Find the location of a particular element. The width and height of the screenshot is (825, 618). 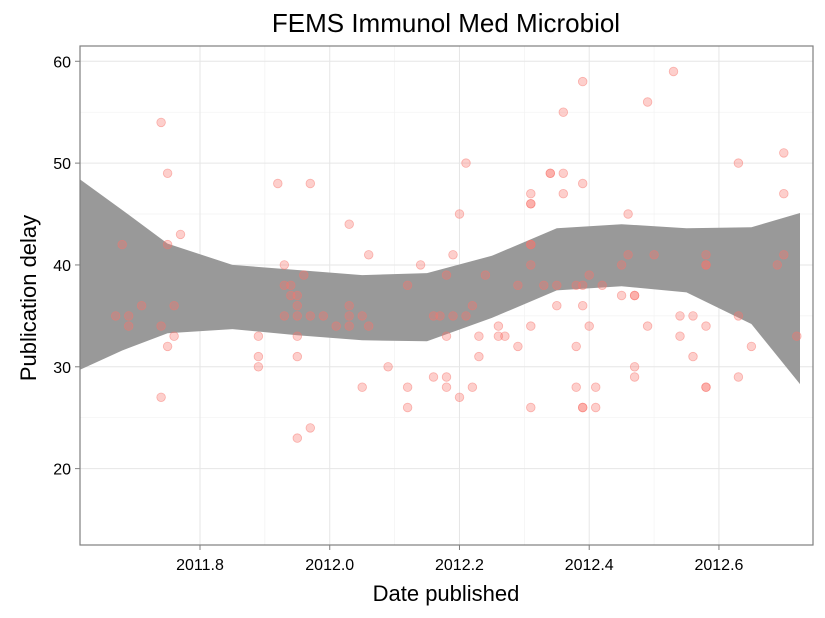

y-tick-label: 40 is located at coordinates (62, 266).